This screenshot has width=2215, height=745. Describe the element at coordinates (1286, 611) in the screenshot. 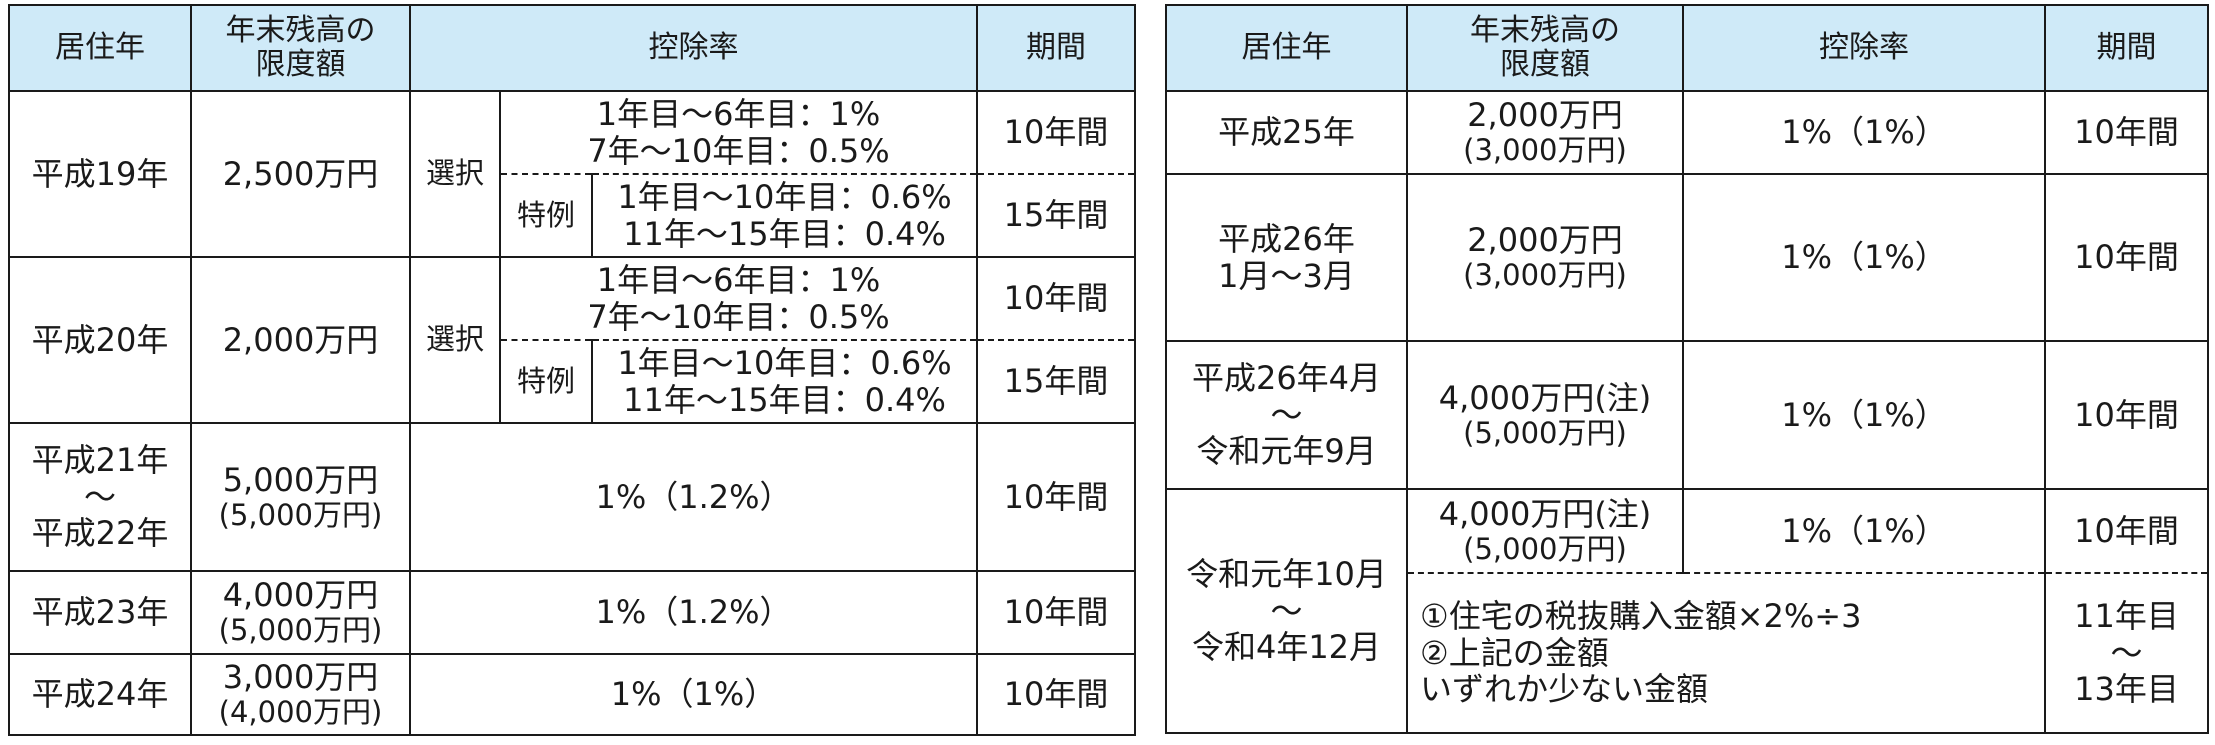

I see `year-cell: 令和元年10月 ～ 令和4年12月` at that location.